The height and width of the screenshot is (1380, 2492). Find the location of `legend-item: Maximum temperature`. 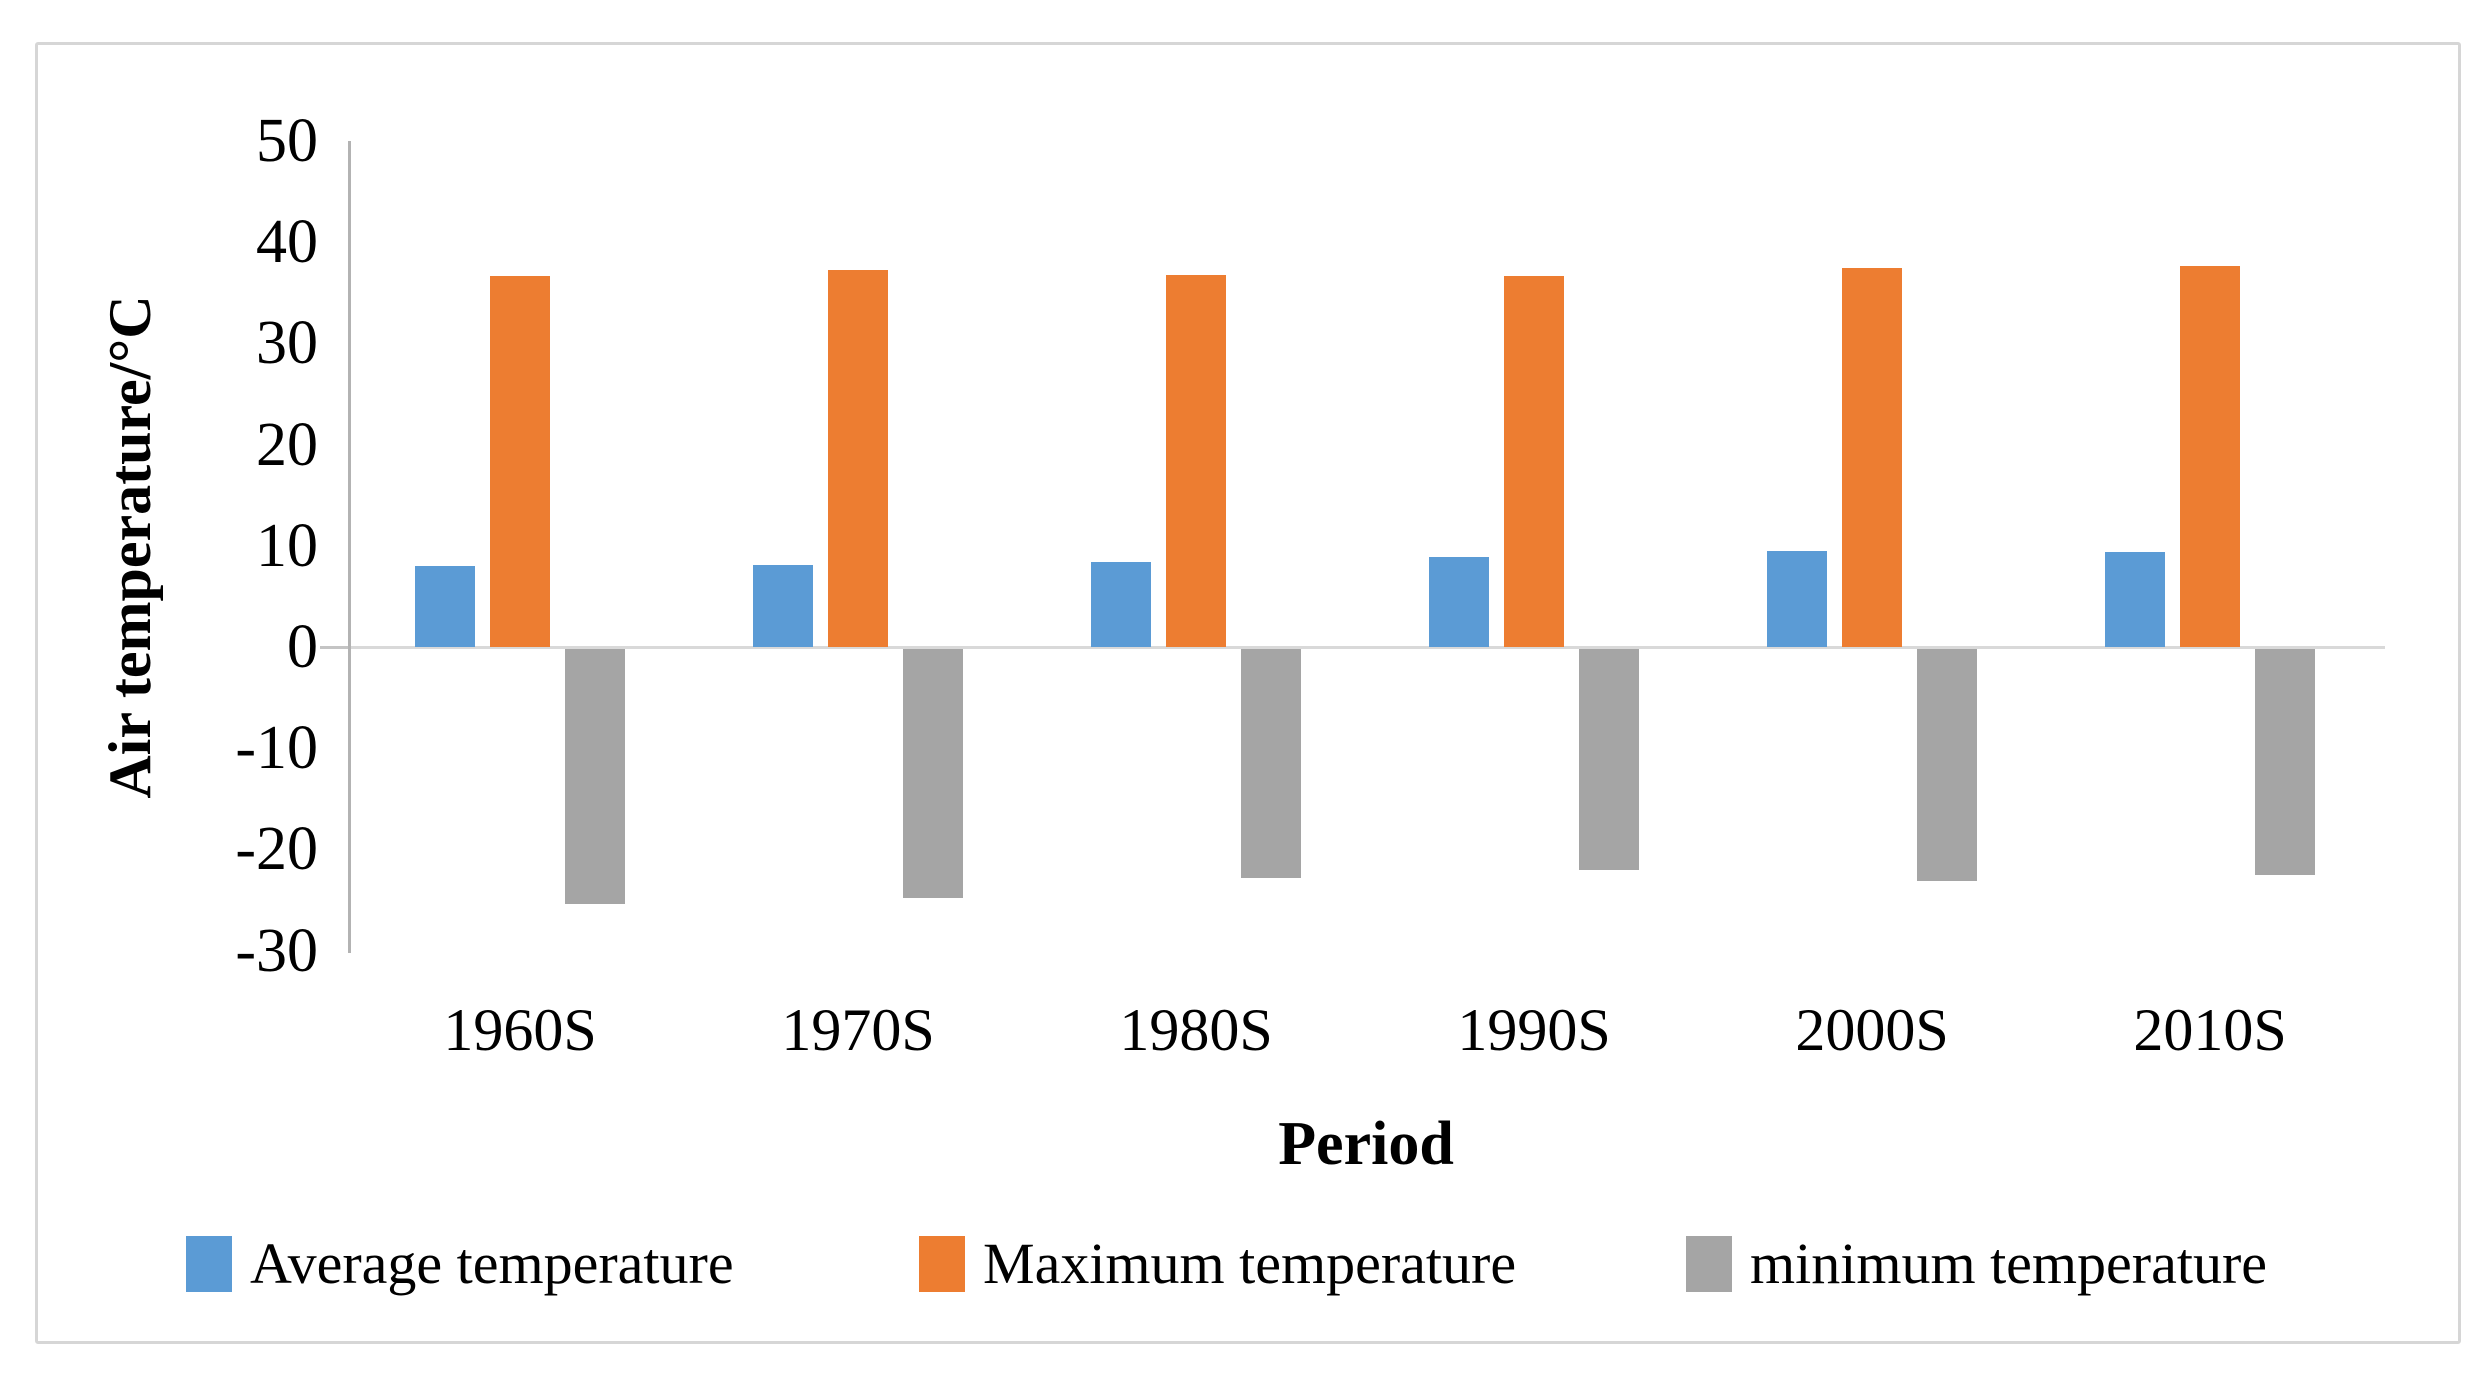

legend-item: Maximum temperature is located at coordinates (1217, 1264).